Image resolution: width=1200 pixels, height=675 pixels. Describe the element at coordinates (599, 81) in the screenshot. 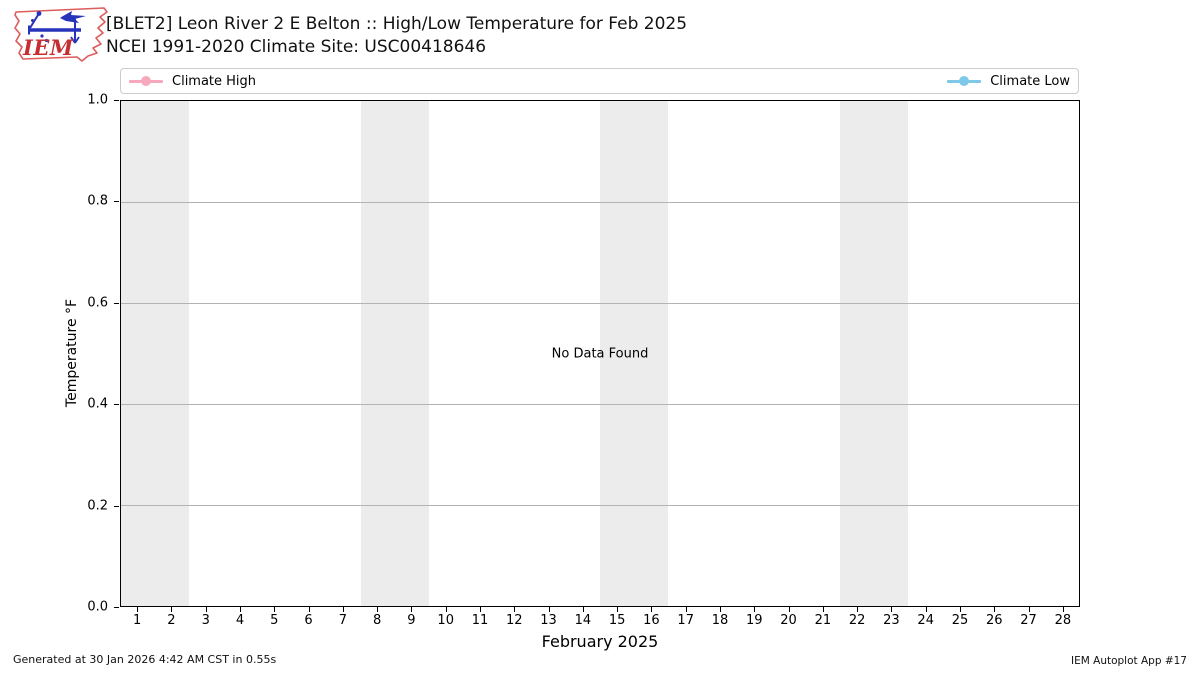

I see `legend: Climate High Climate Low` at that location.